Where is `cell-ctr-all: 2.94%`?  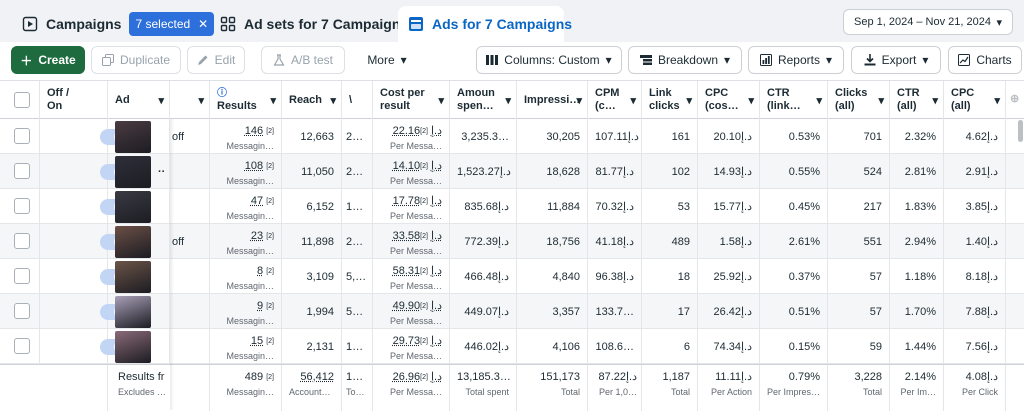 cell-ctr-all: 2.94% is located at coordinates (917, 241).